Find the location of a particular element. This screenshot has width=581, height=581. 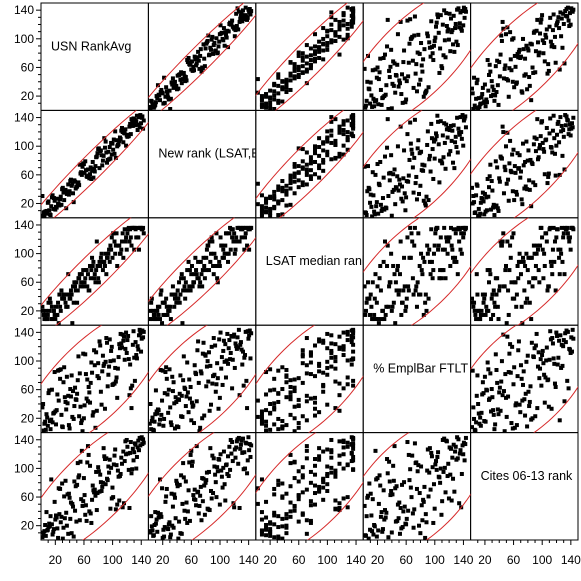

y-tick-label: 140 is located at coordinates (24, 332).